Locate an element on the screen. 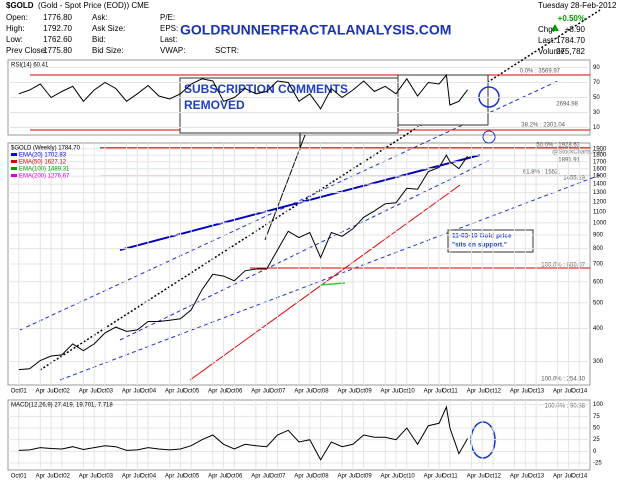  y-tick-label: 1900 is located at coordinates (600, 149).